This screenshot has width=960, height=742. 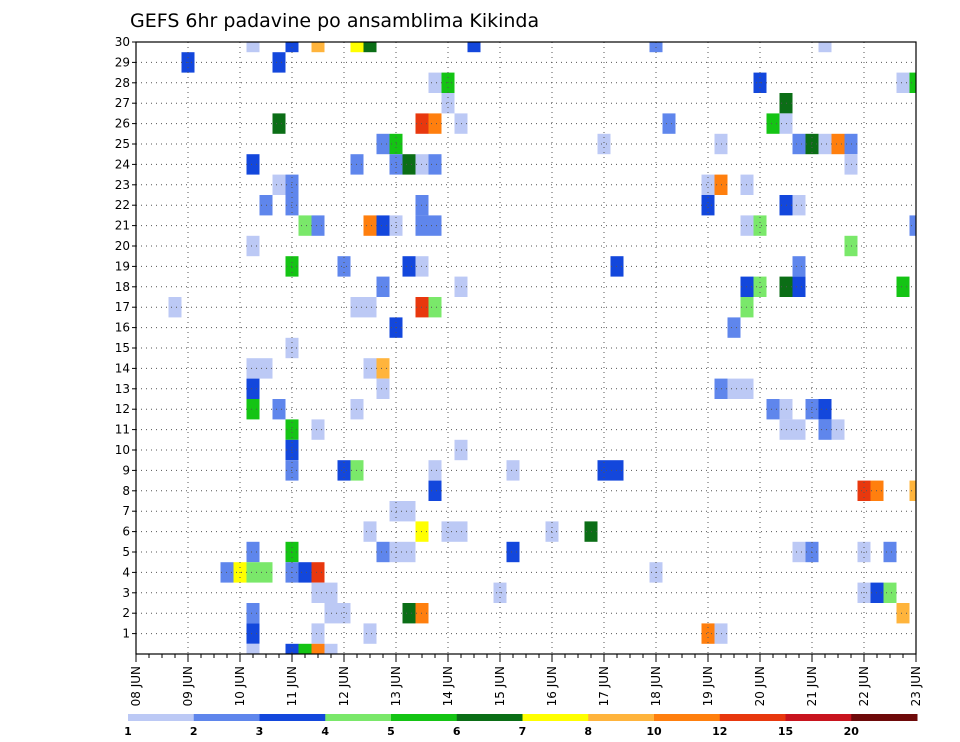 What do you see at coordinates (334, 21) in the screenshot?
I see `chart-title: GEFS 6hr padavine po ansamblima Kikinda` at bounding box center [334, 21].